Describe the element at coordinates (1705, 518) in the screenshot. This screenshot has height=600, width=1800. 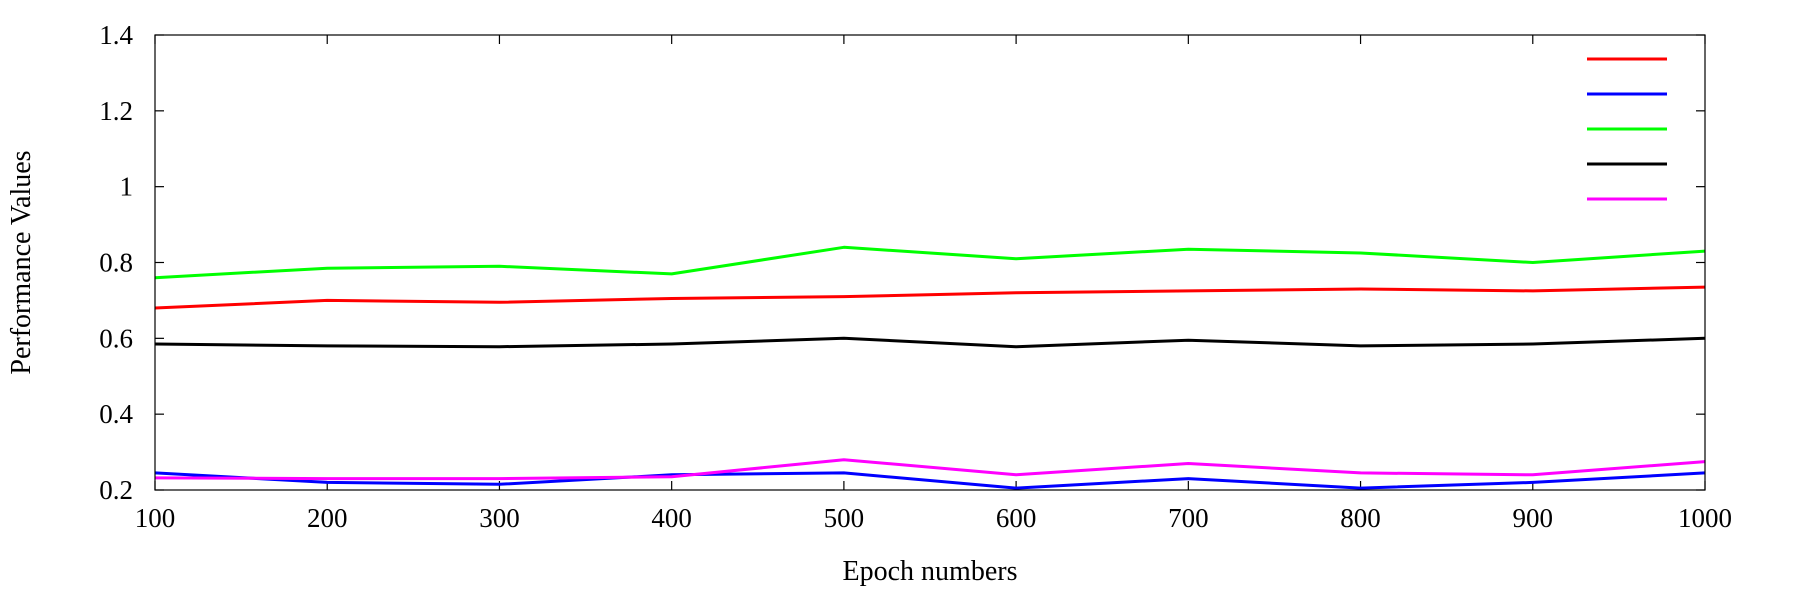
I see `x-tick-label: 1000` at that location.